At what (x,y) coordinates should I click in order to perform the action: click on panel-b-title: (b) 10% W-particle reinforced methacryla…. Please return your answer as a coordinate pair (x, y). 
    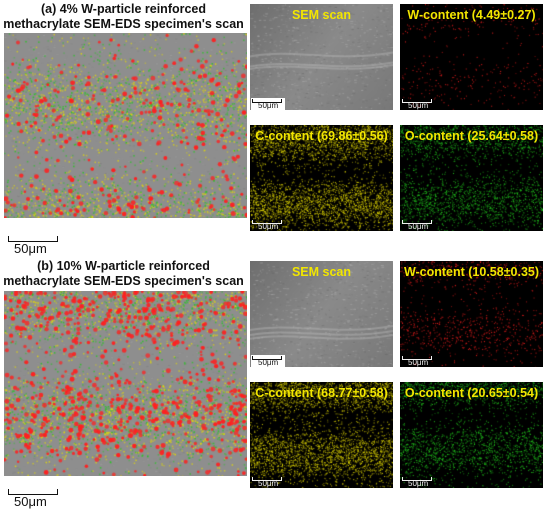
    Looking at the image, I should click on (123, 274).